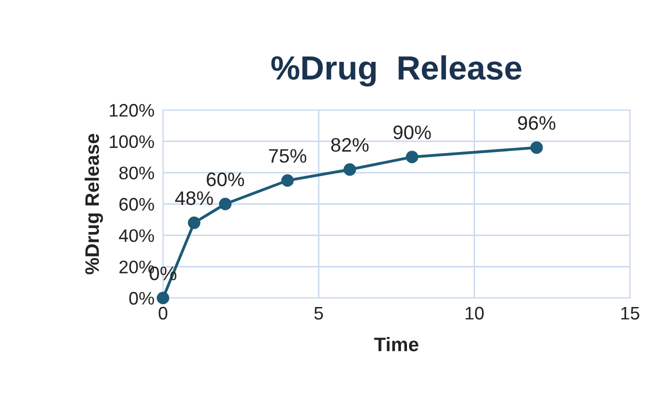 This screenshot has width=663, height=405. I want to click on y-tick-label: 80%, so click(136, 173).